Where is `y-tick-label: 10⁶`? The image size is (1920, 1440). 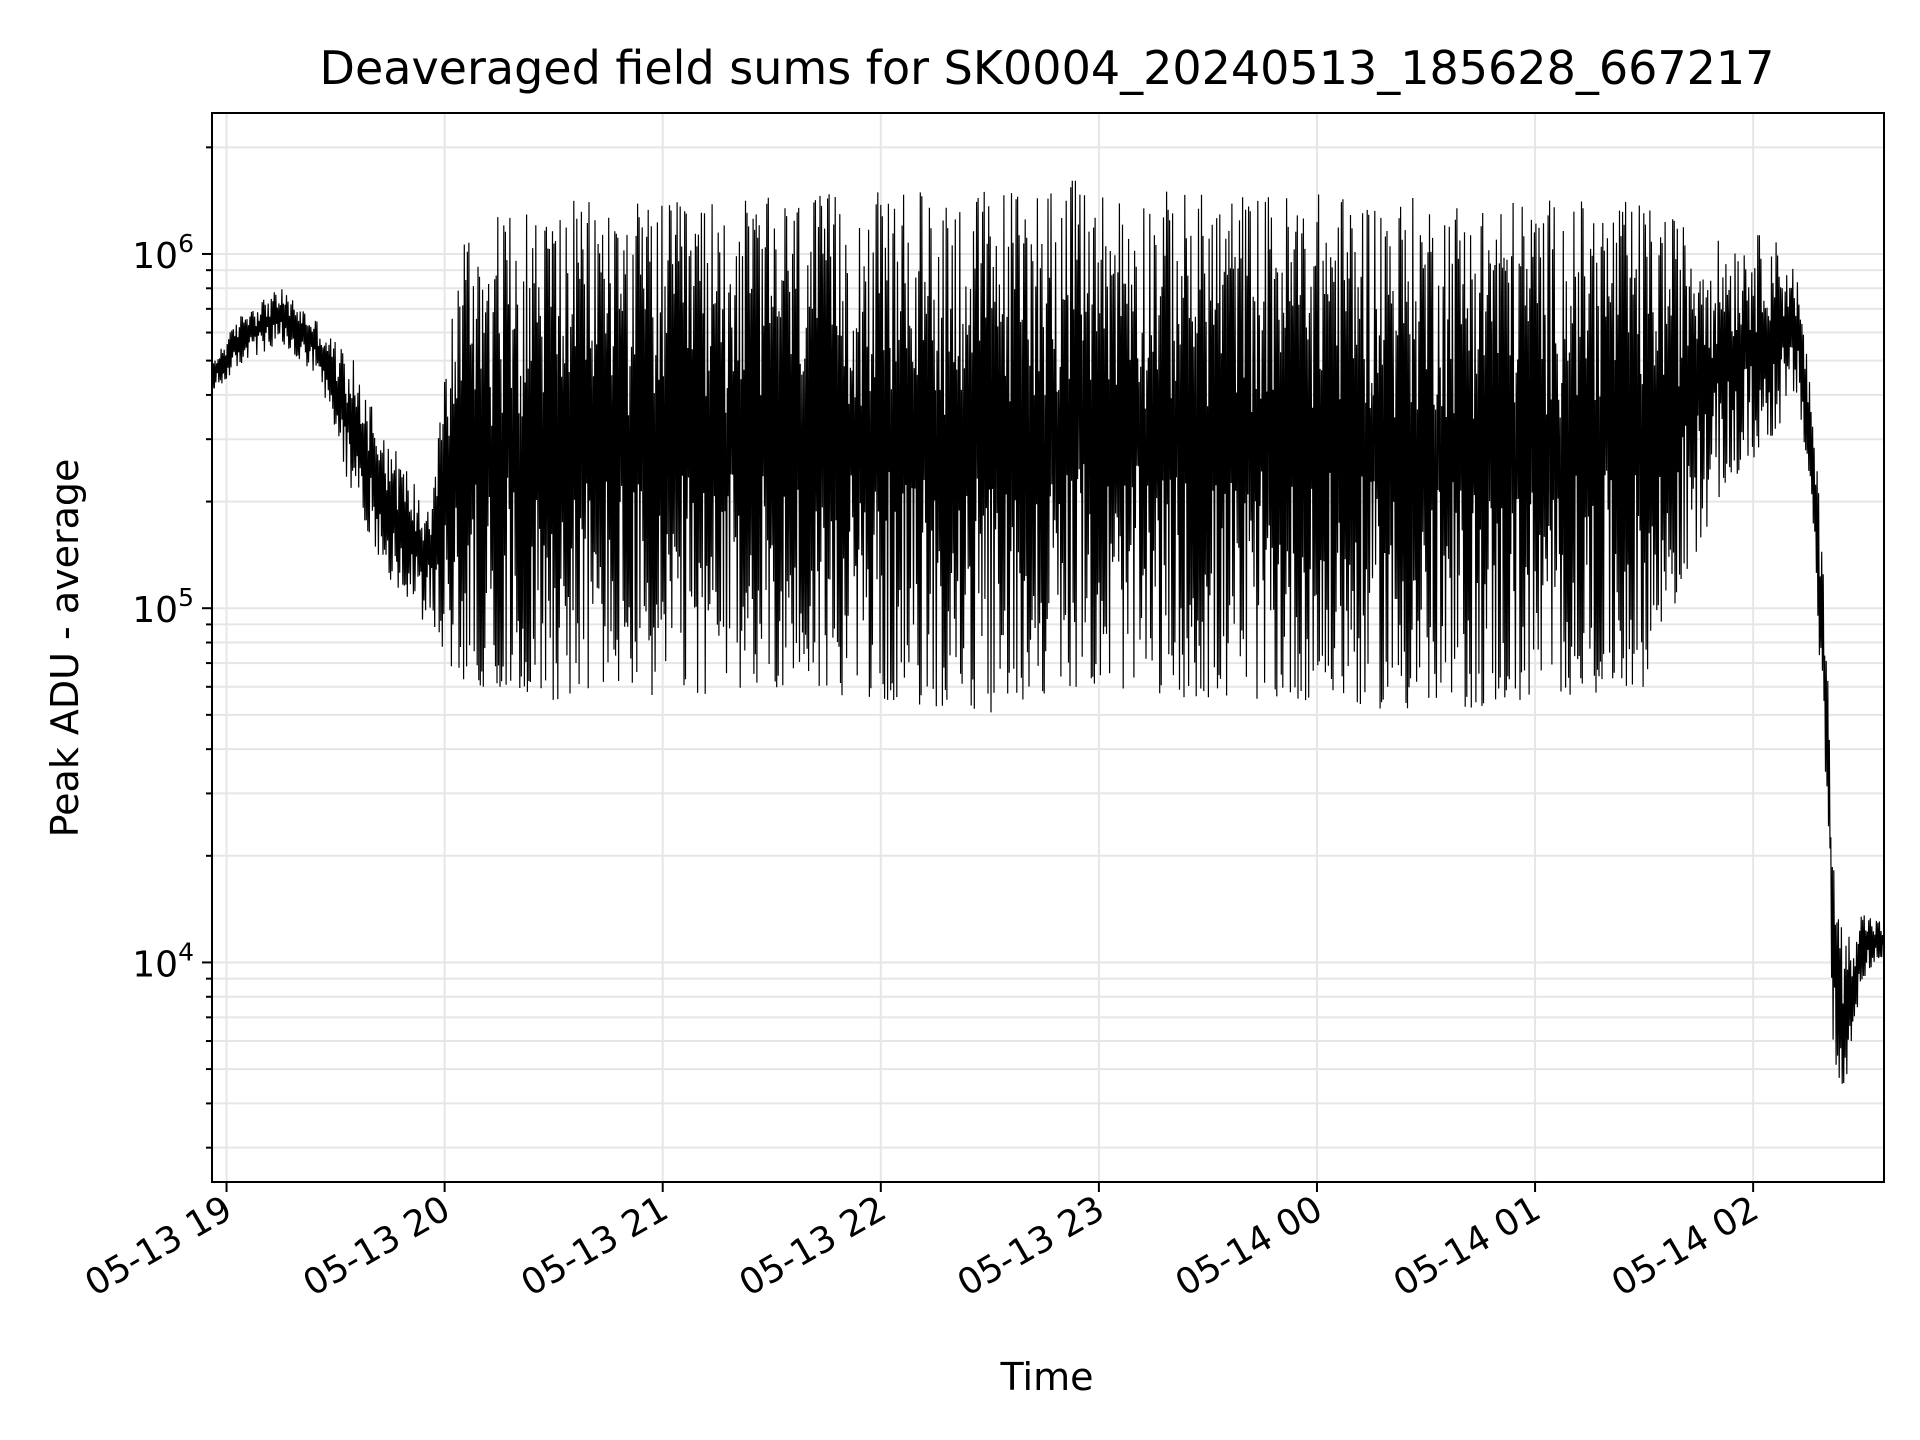
y-tick-label: 10⁶ is located at coordinates (163, 253).